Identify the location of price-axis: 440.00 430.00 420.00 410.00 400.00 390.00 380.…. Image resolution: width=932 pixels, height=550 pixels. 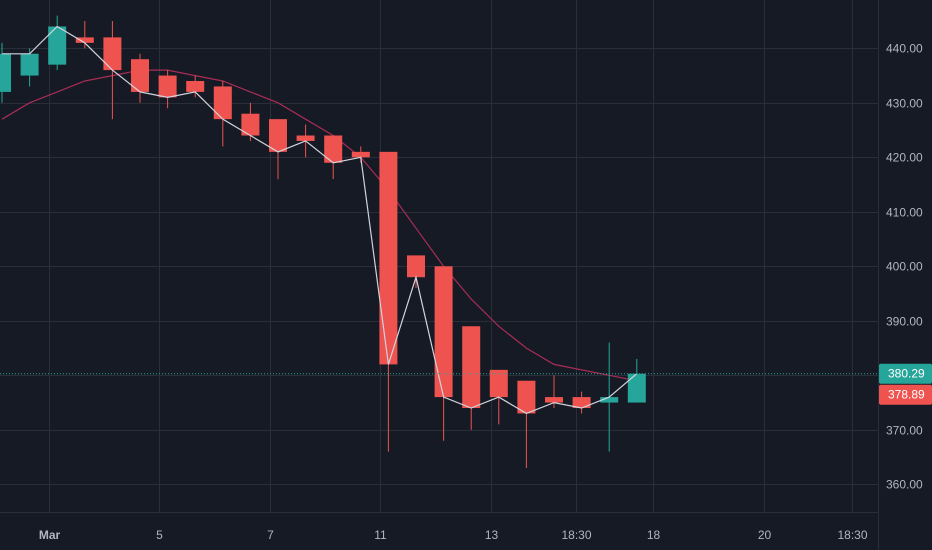
(904, 267).